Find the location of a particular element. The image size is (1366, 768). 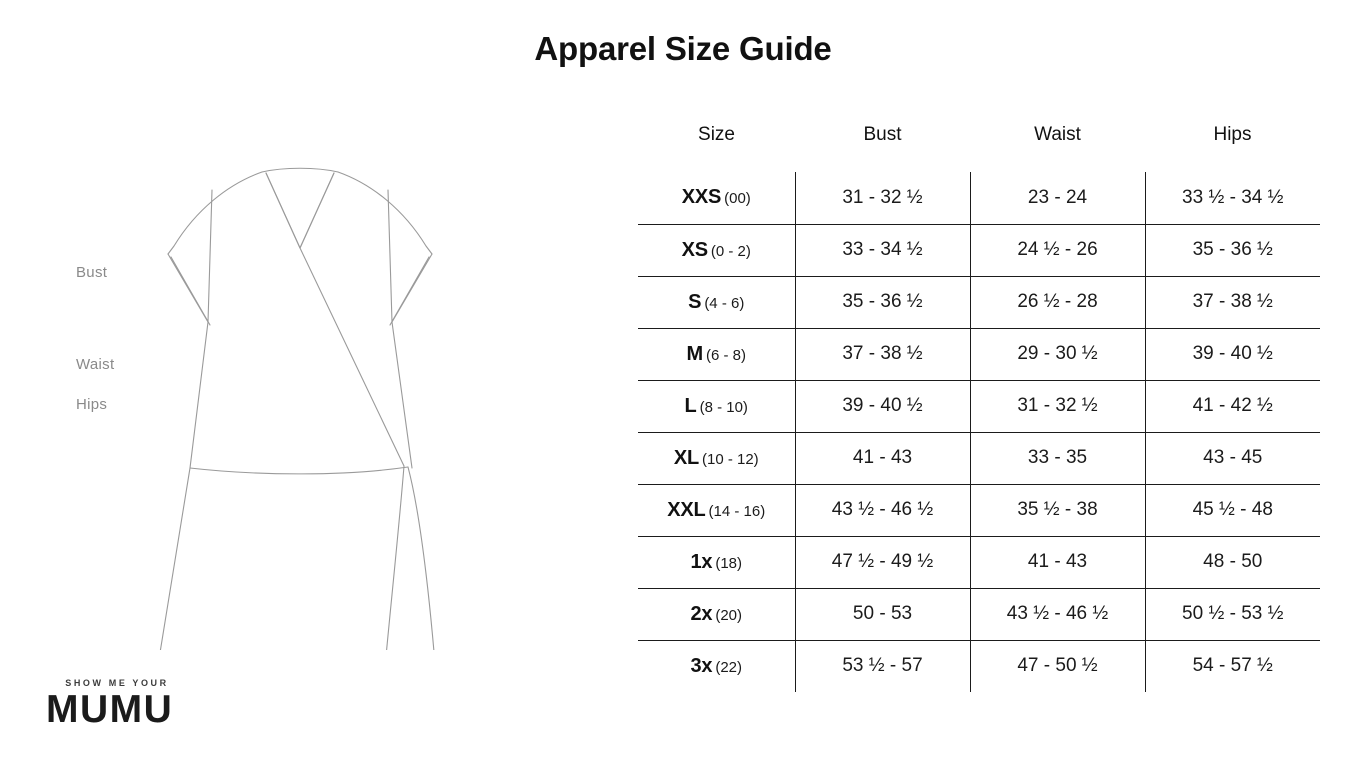

page-title: Apparel Size Guide is located at coordinates (683, 48).